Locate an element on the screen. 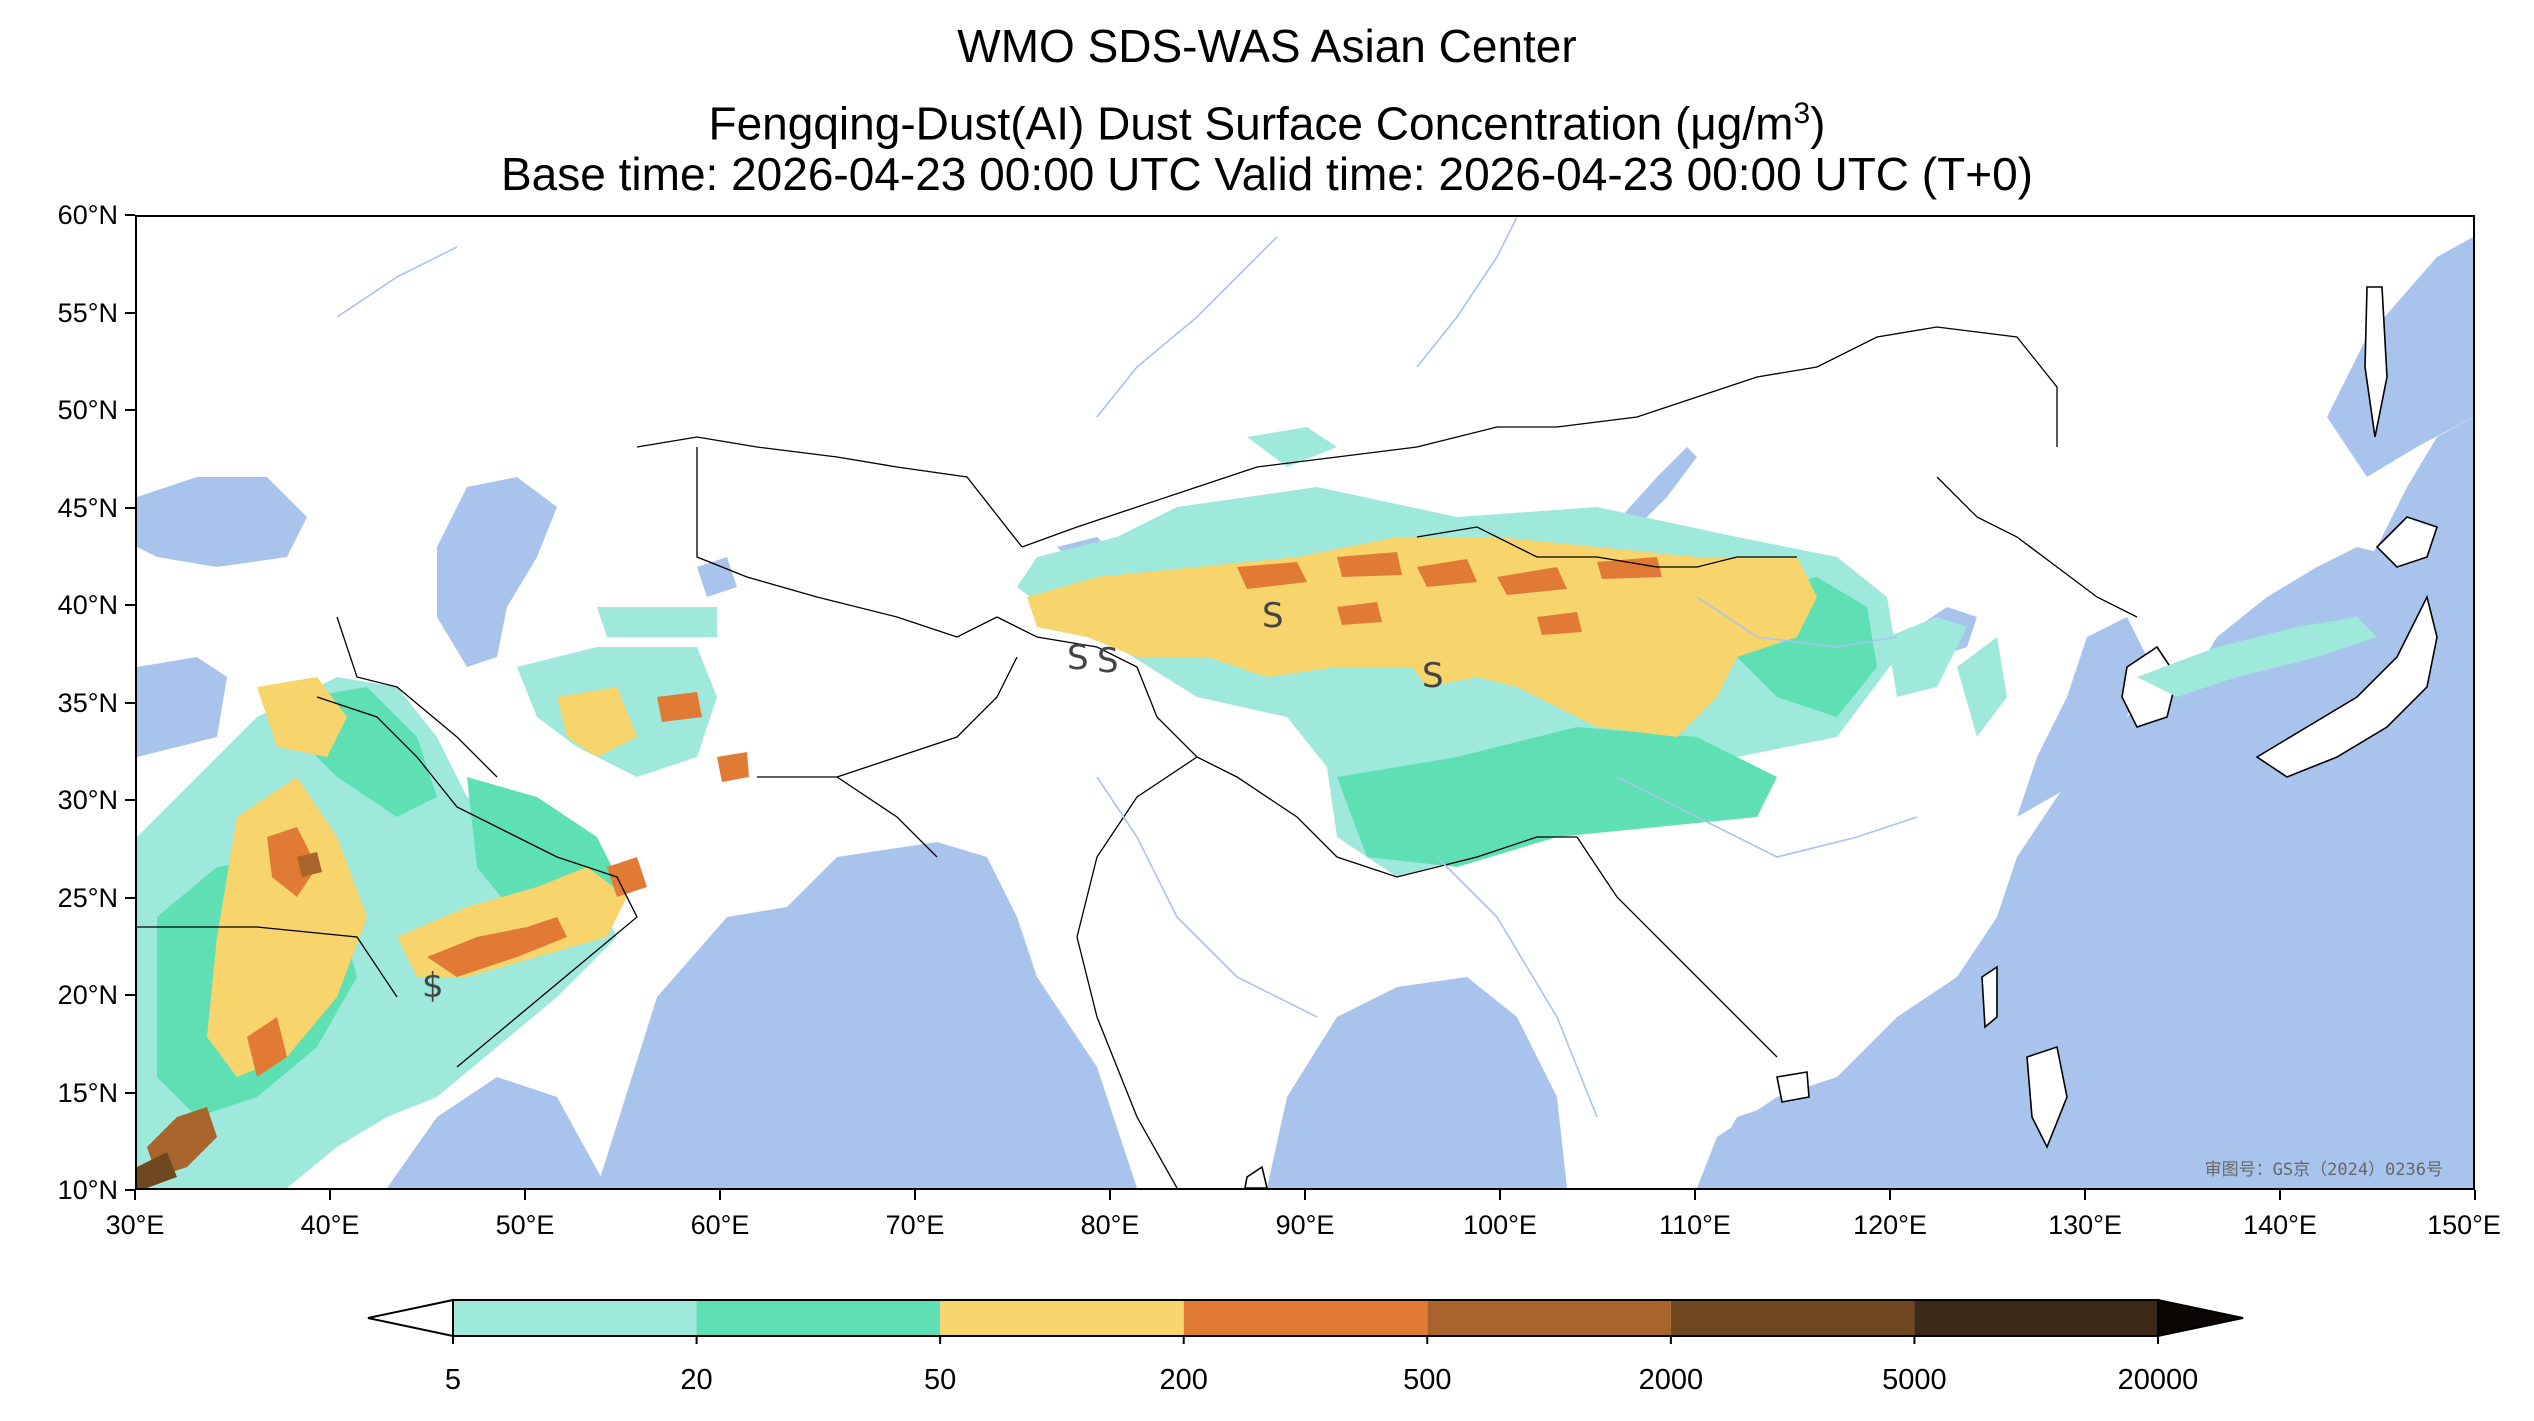 The image size is (2534, 1421). lon-tick-label: 120°E is located at coordinates (1890, 1225).